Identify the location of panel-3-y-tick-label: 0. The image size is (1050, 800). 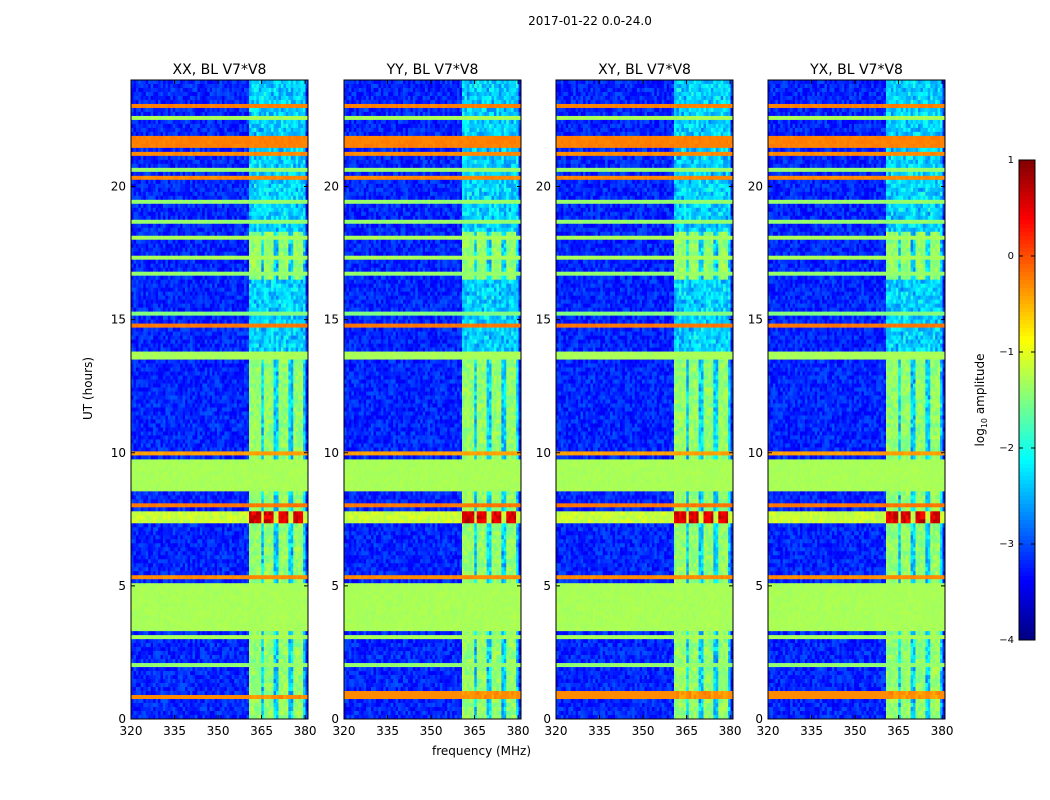
(547, 719).